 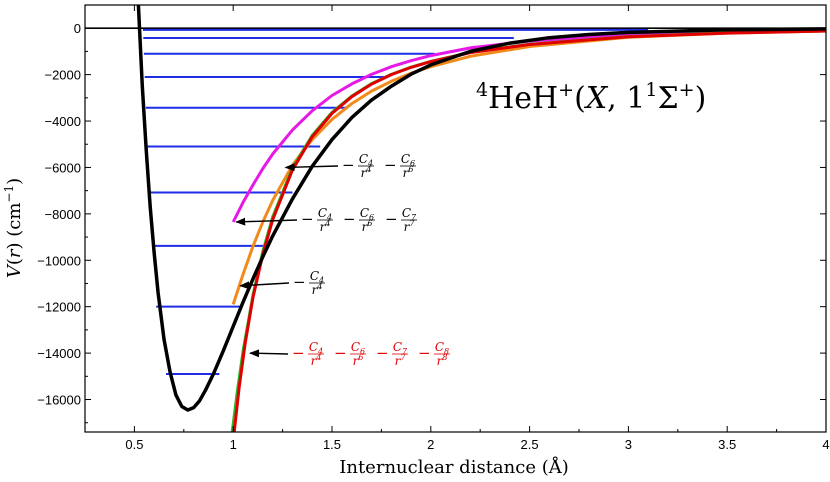 I want to click on y-tick-label: −14000, so click(x=59, y=353).